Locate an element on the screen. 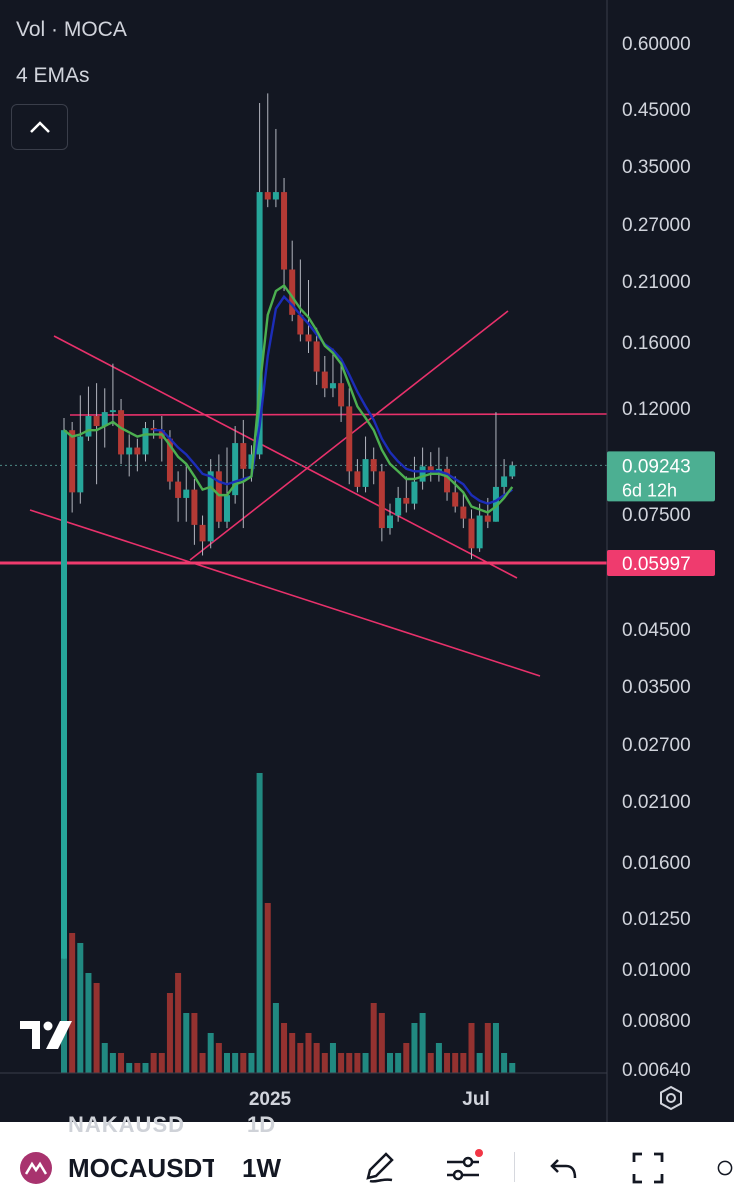 The image size is (734, 1199). collapse-legend-button is located at coordinates (39, 127).